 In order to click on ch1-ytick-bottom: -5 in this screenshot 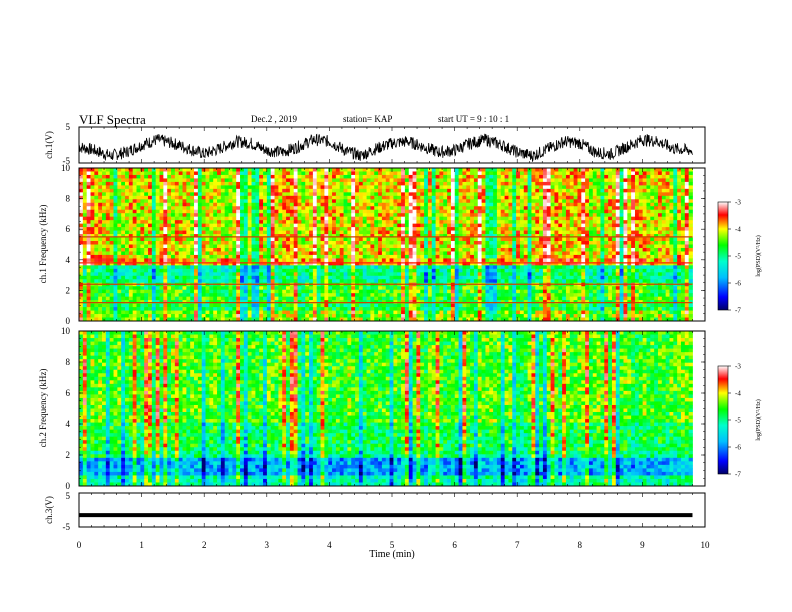, I will do `click(67, 161)`.